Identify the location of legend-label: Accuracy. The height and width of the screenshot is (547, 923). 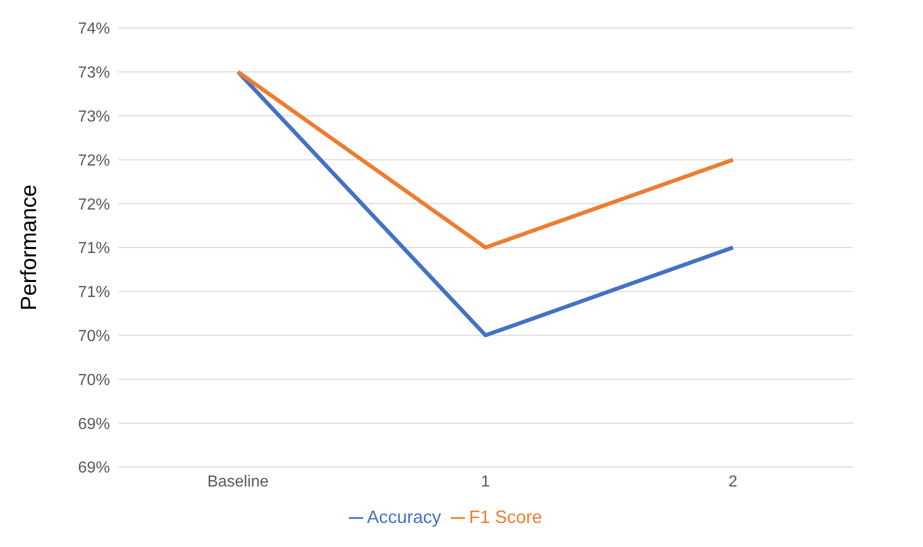
(403, 517).